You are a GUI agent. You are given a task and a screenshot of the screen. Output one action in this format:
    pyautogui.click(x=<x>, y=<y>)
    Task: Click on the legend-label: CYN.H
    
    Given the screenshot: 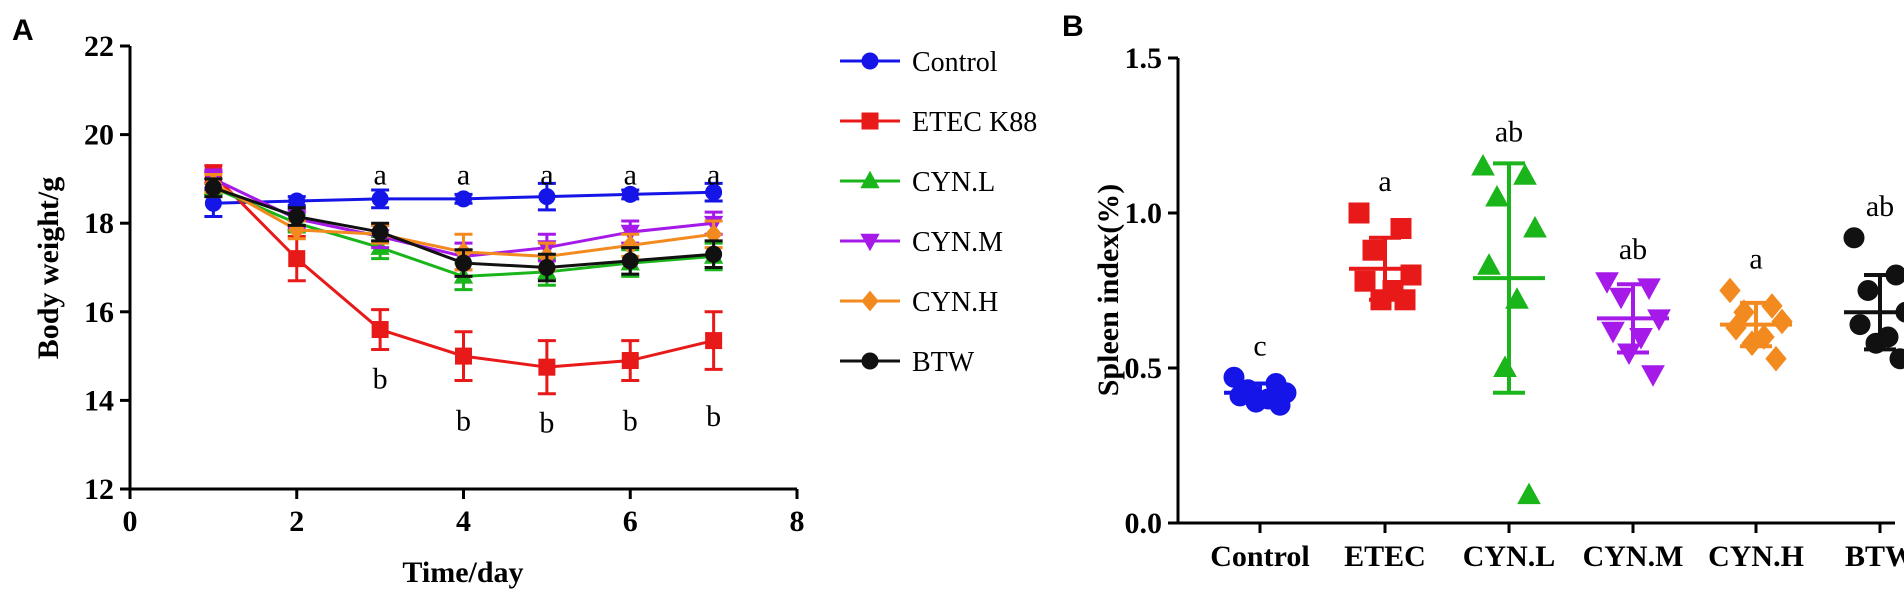 What is the action you would take?
    pyautogui.click(x=955, y=302)
    